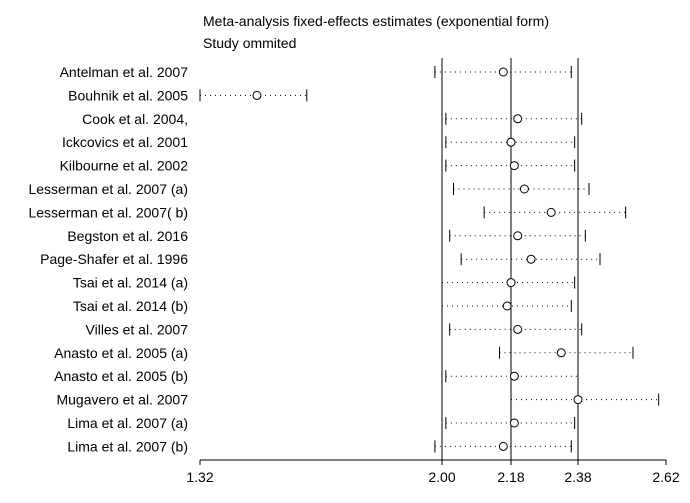 This screenshot has height=503, width=690. What do you see at coordinates (249, 43) in the screenshot?
I see `chart-subtitle: Study ommited` at bounding box center [249, 43].